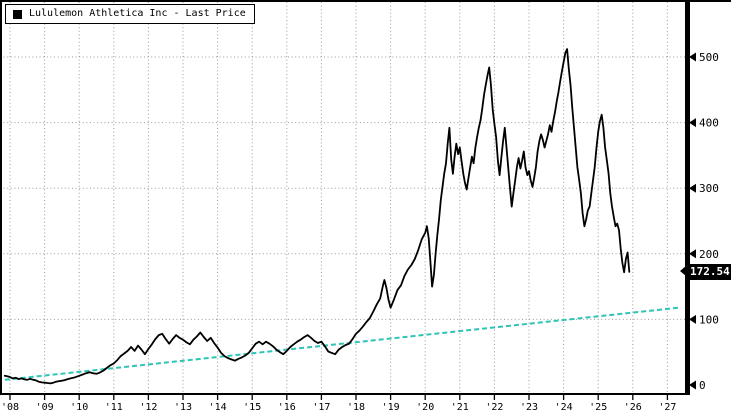  What do you see at coordinates (633, 407) in the screenshot?
I see `x-tick-label: '26` at bounding box center [633, 407].